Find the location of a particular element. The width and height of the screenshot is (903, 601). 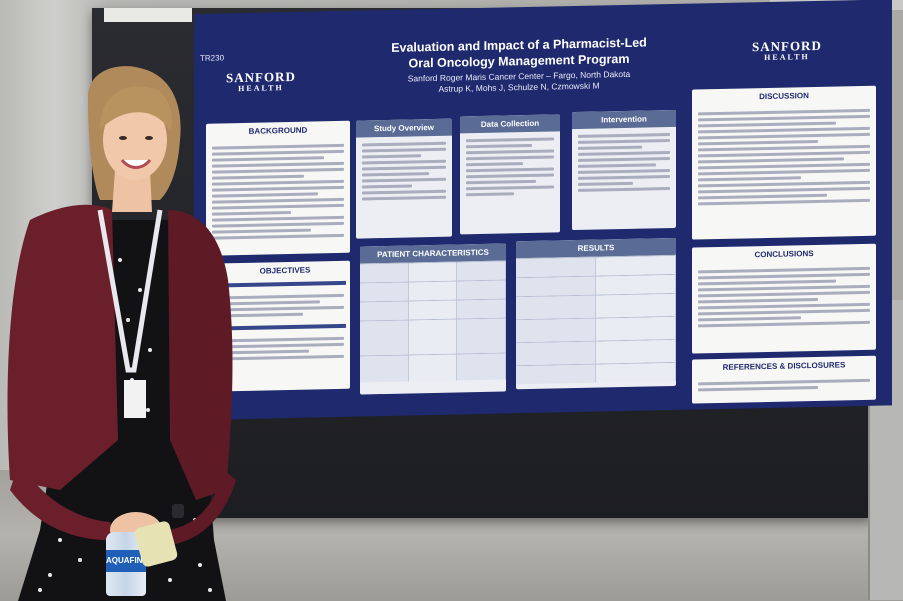

bottle-label: AQUAFINA is located at coordinates (127, 561).